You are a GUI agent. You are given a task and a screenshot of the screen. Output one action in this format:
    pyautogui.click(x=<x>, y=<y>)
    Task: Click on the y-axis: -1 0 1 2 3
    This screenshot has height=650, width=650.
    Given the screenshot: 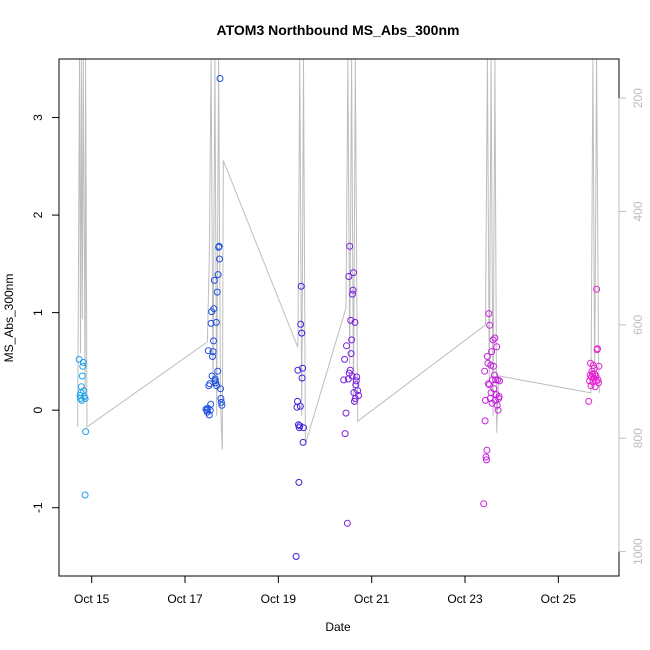 What is the action you would take?
    pyautogui.click(x=45, y=313)
    